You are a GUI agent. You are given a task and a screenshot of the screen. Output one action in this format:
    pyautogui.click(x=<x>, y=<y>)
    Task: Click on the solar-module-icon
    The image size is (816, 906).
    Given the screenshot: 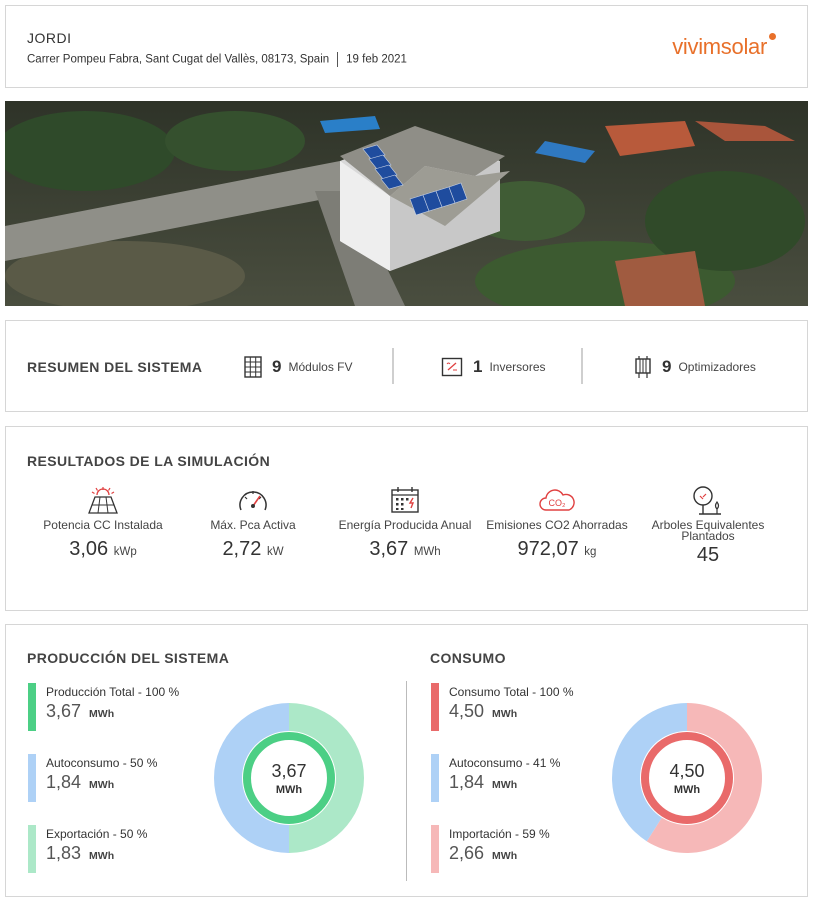 What is the action you would take?
    pyautogui.click(x=253, y=367)
    